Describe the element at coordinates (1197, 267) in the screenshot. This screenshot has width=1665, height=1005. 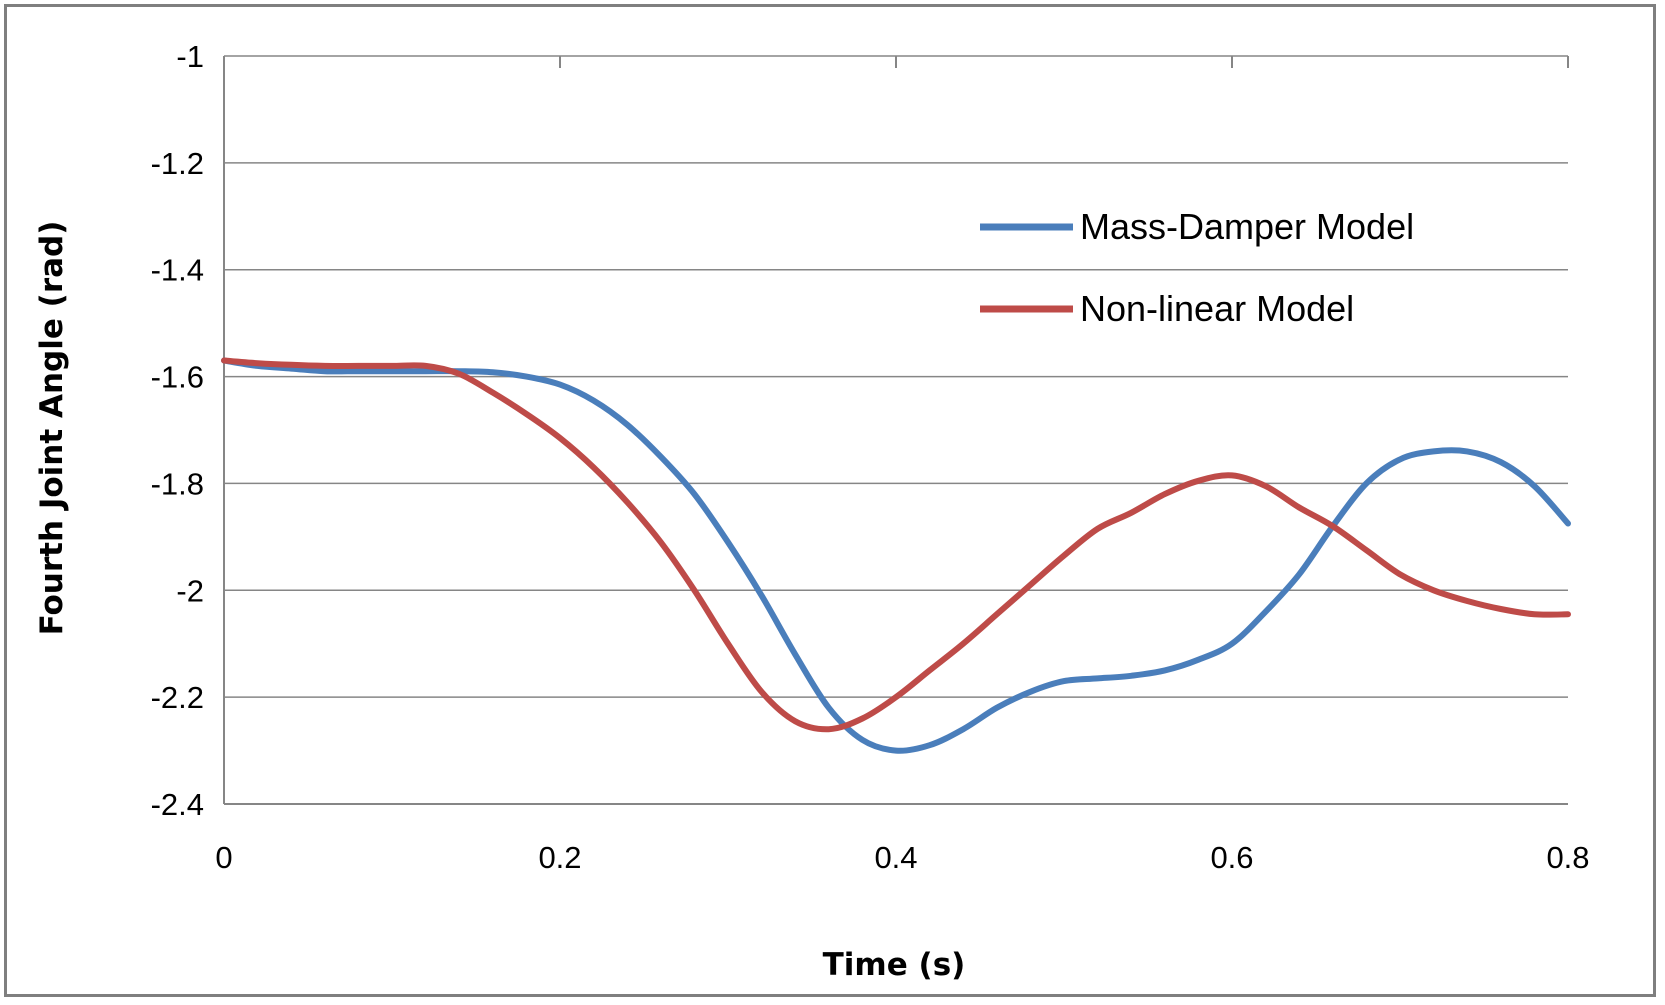
I see `legend: Mass-Damper Model Non-linear Model` at that location.